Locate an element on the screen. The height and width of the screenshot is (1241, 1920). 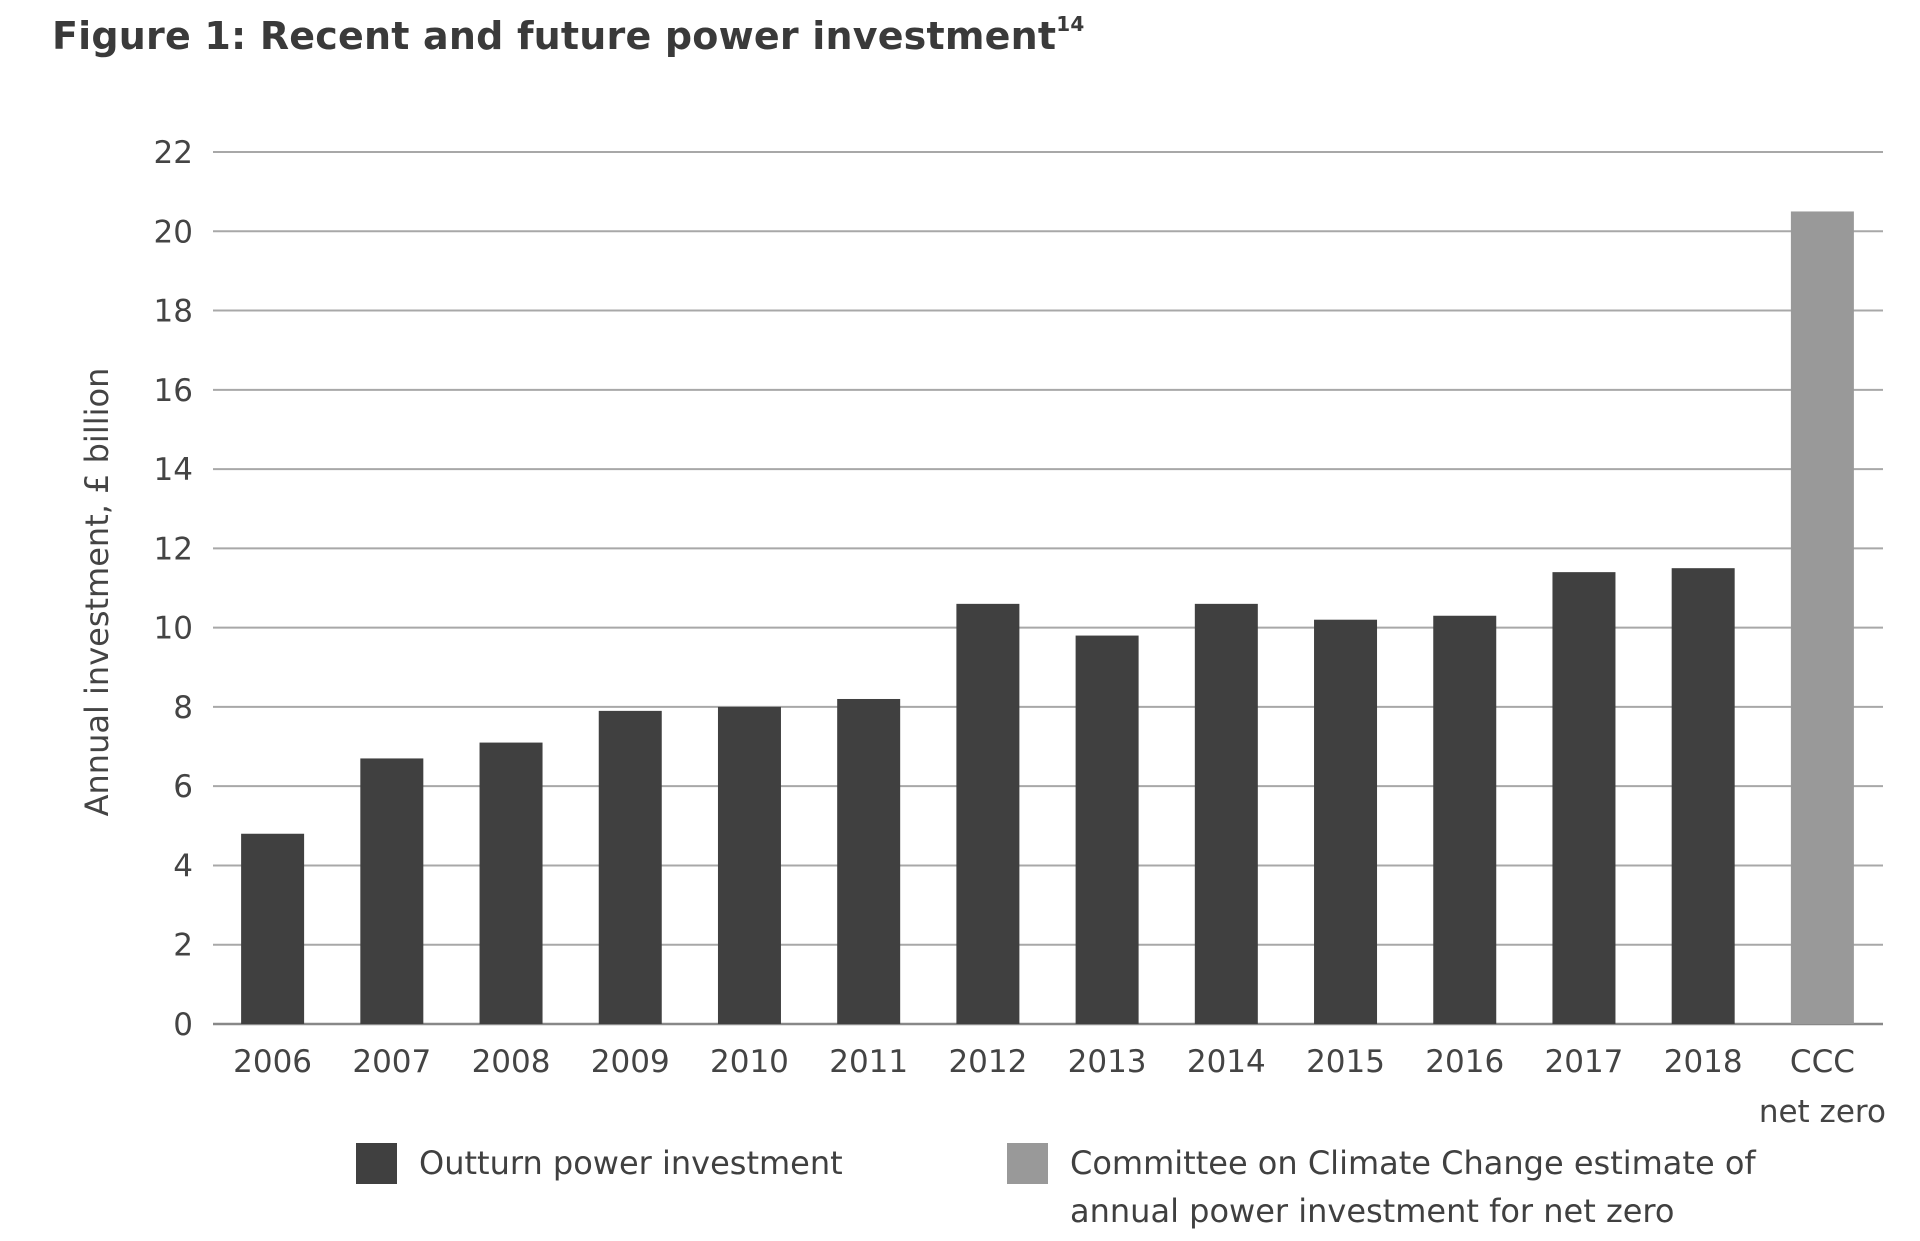
legend-swatch-light is located at coordinates (1027, 1163).